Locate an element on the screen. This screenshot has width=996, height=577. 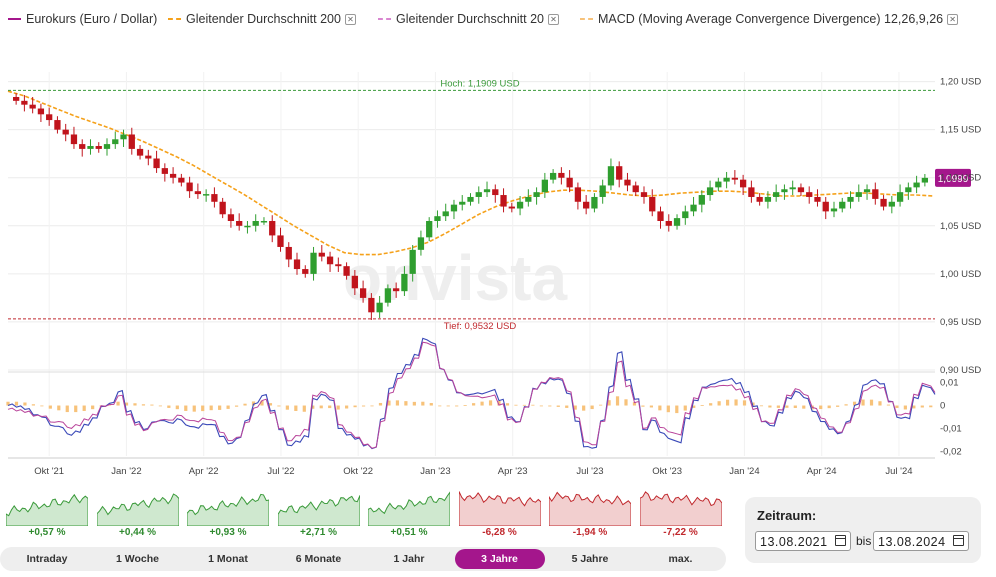
performance-card: -7,22 % is located at coordinates (680, 511).